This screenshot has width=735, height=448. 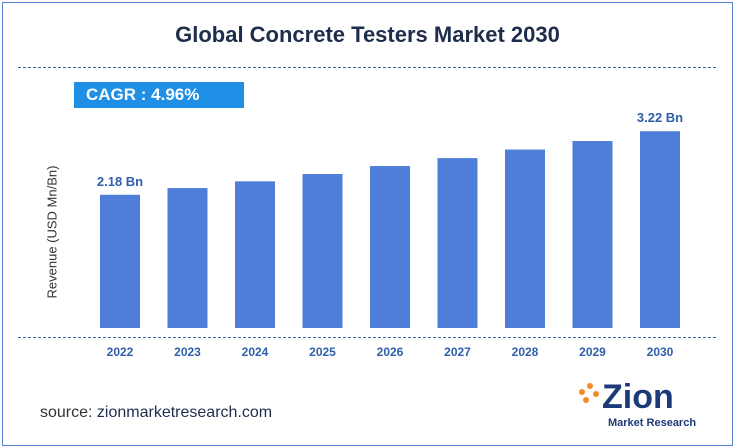 What do you see at coordinates (184, 412) in the screenshot?
I see `source-url: zionmarketresearch.com` at bounding box center [184, 412].